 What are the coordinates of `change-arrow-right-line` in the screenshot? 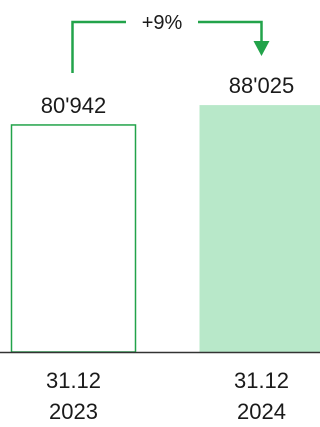 It's located at (230, 31).